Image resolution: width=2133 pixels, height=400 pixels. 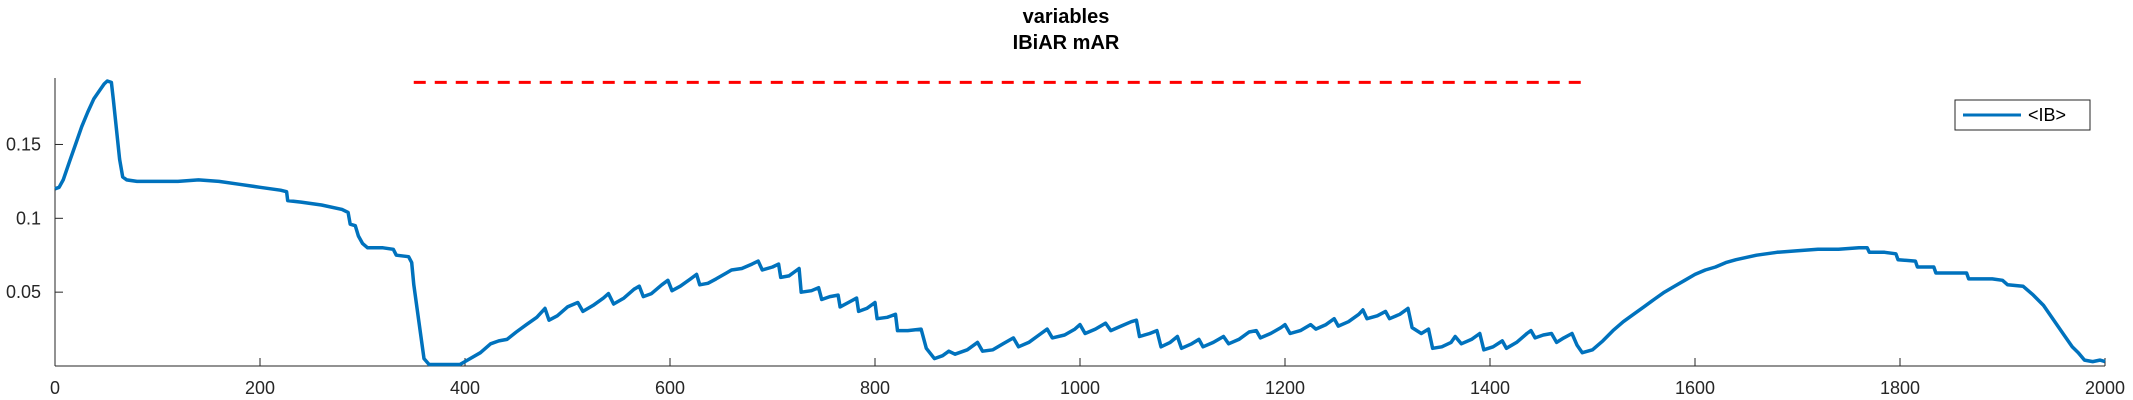 I want to click on x-tick-label: 200, so click(x=260, y=388).